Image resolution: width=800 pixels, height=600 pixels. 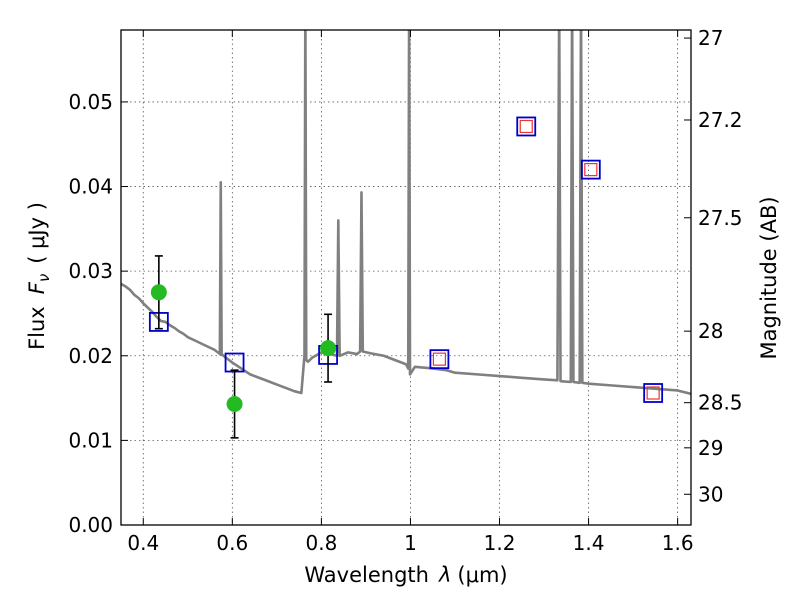 I want to click on x-tick-label: 0.8, so click(x=321, y=543).